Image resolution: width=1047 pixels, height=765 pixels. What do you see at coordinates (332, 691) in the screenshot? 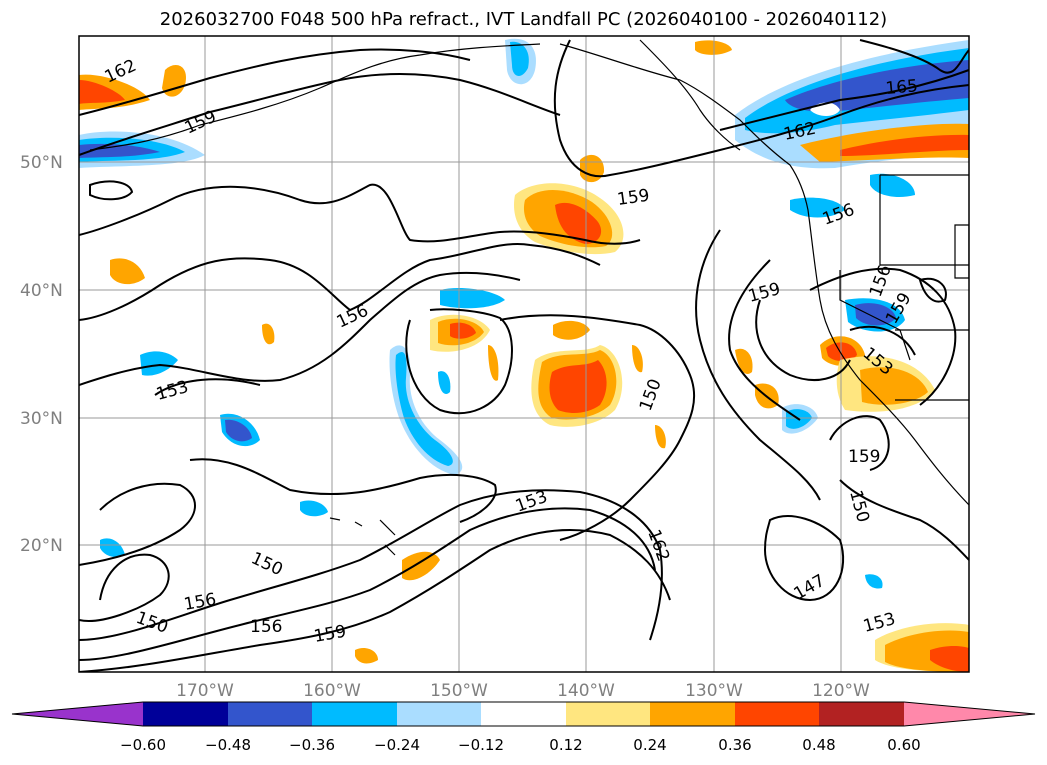
I see `lon-label: 160°W` at bounding box center [332, 691].